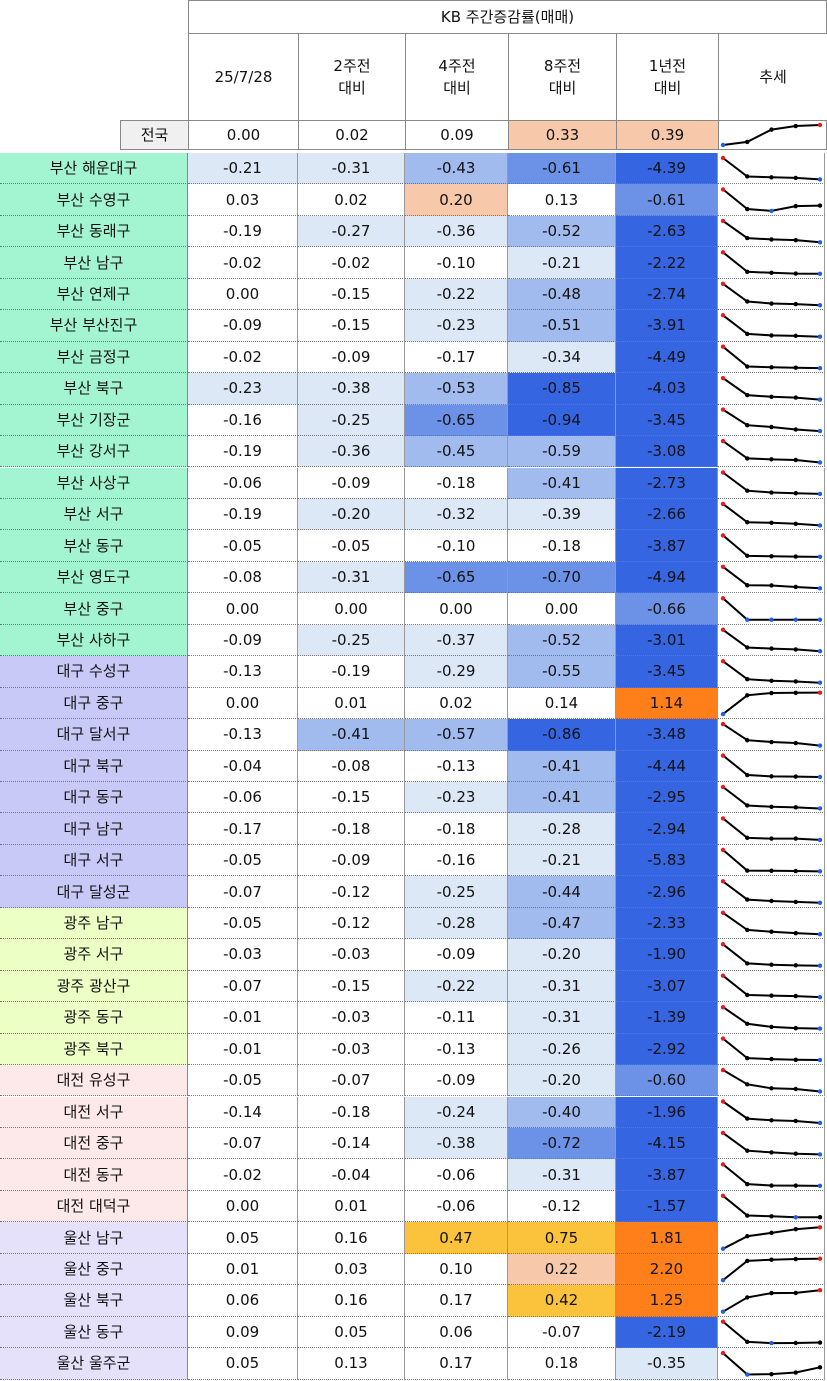 The width and height of the screenshot is (827, 1381). Describe the element at coordinates (351, 389) in the screenshot. I see `value-cell: -0.38` at that location.